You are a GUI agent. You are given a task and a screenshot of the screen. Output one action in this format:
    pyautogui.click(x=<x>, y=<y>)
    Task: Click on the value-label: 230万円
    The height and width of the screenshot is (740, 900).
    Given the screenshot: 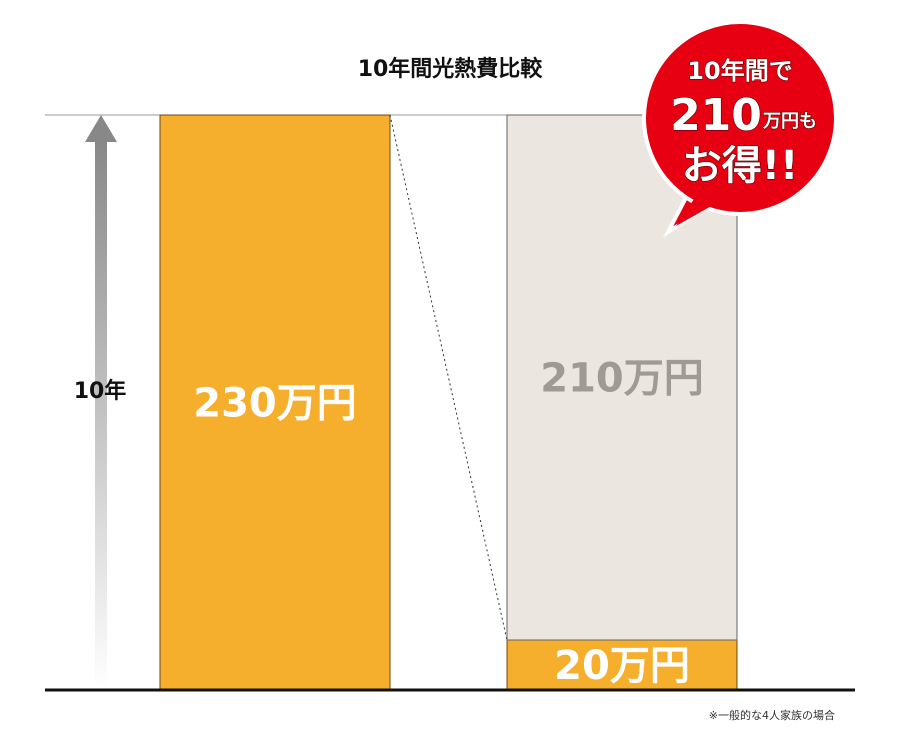 What is the action you would take?
    pyautogui.click(x=275, y=404)
    